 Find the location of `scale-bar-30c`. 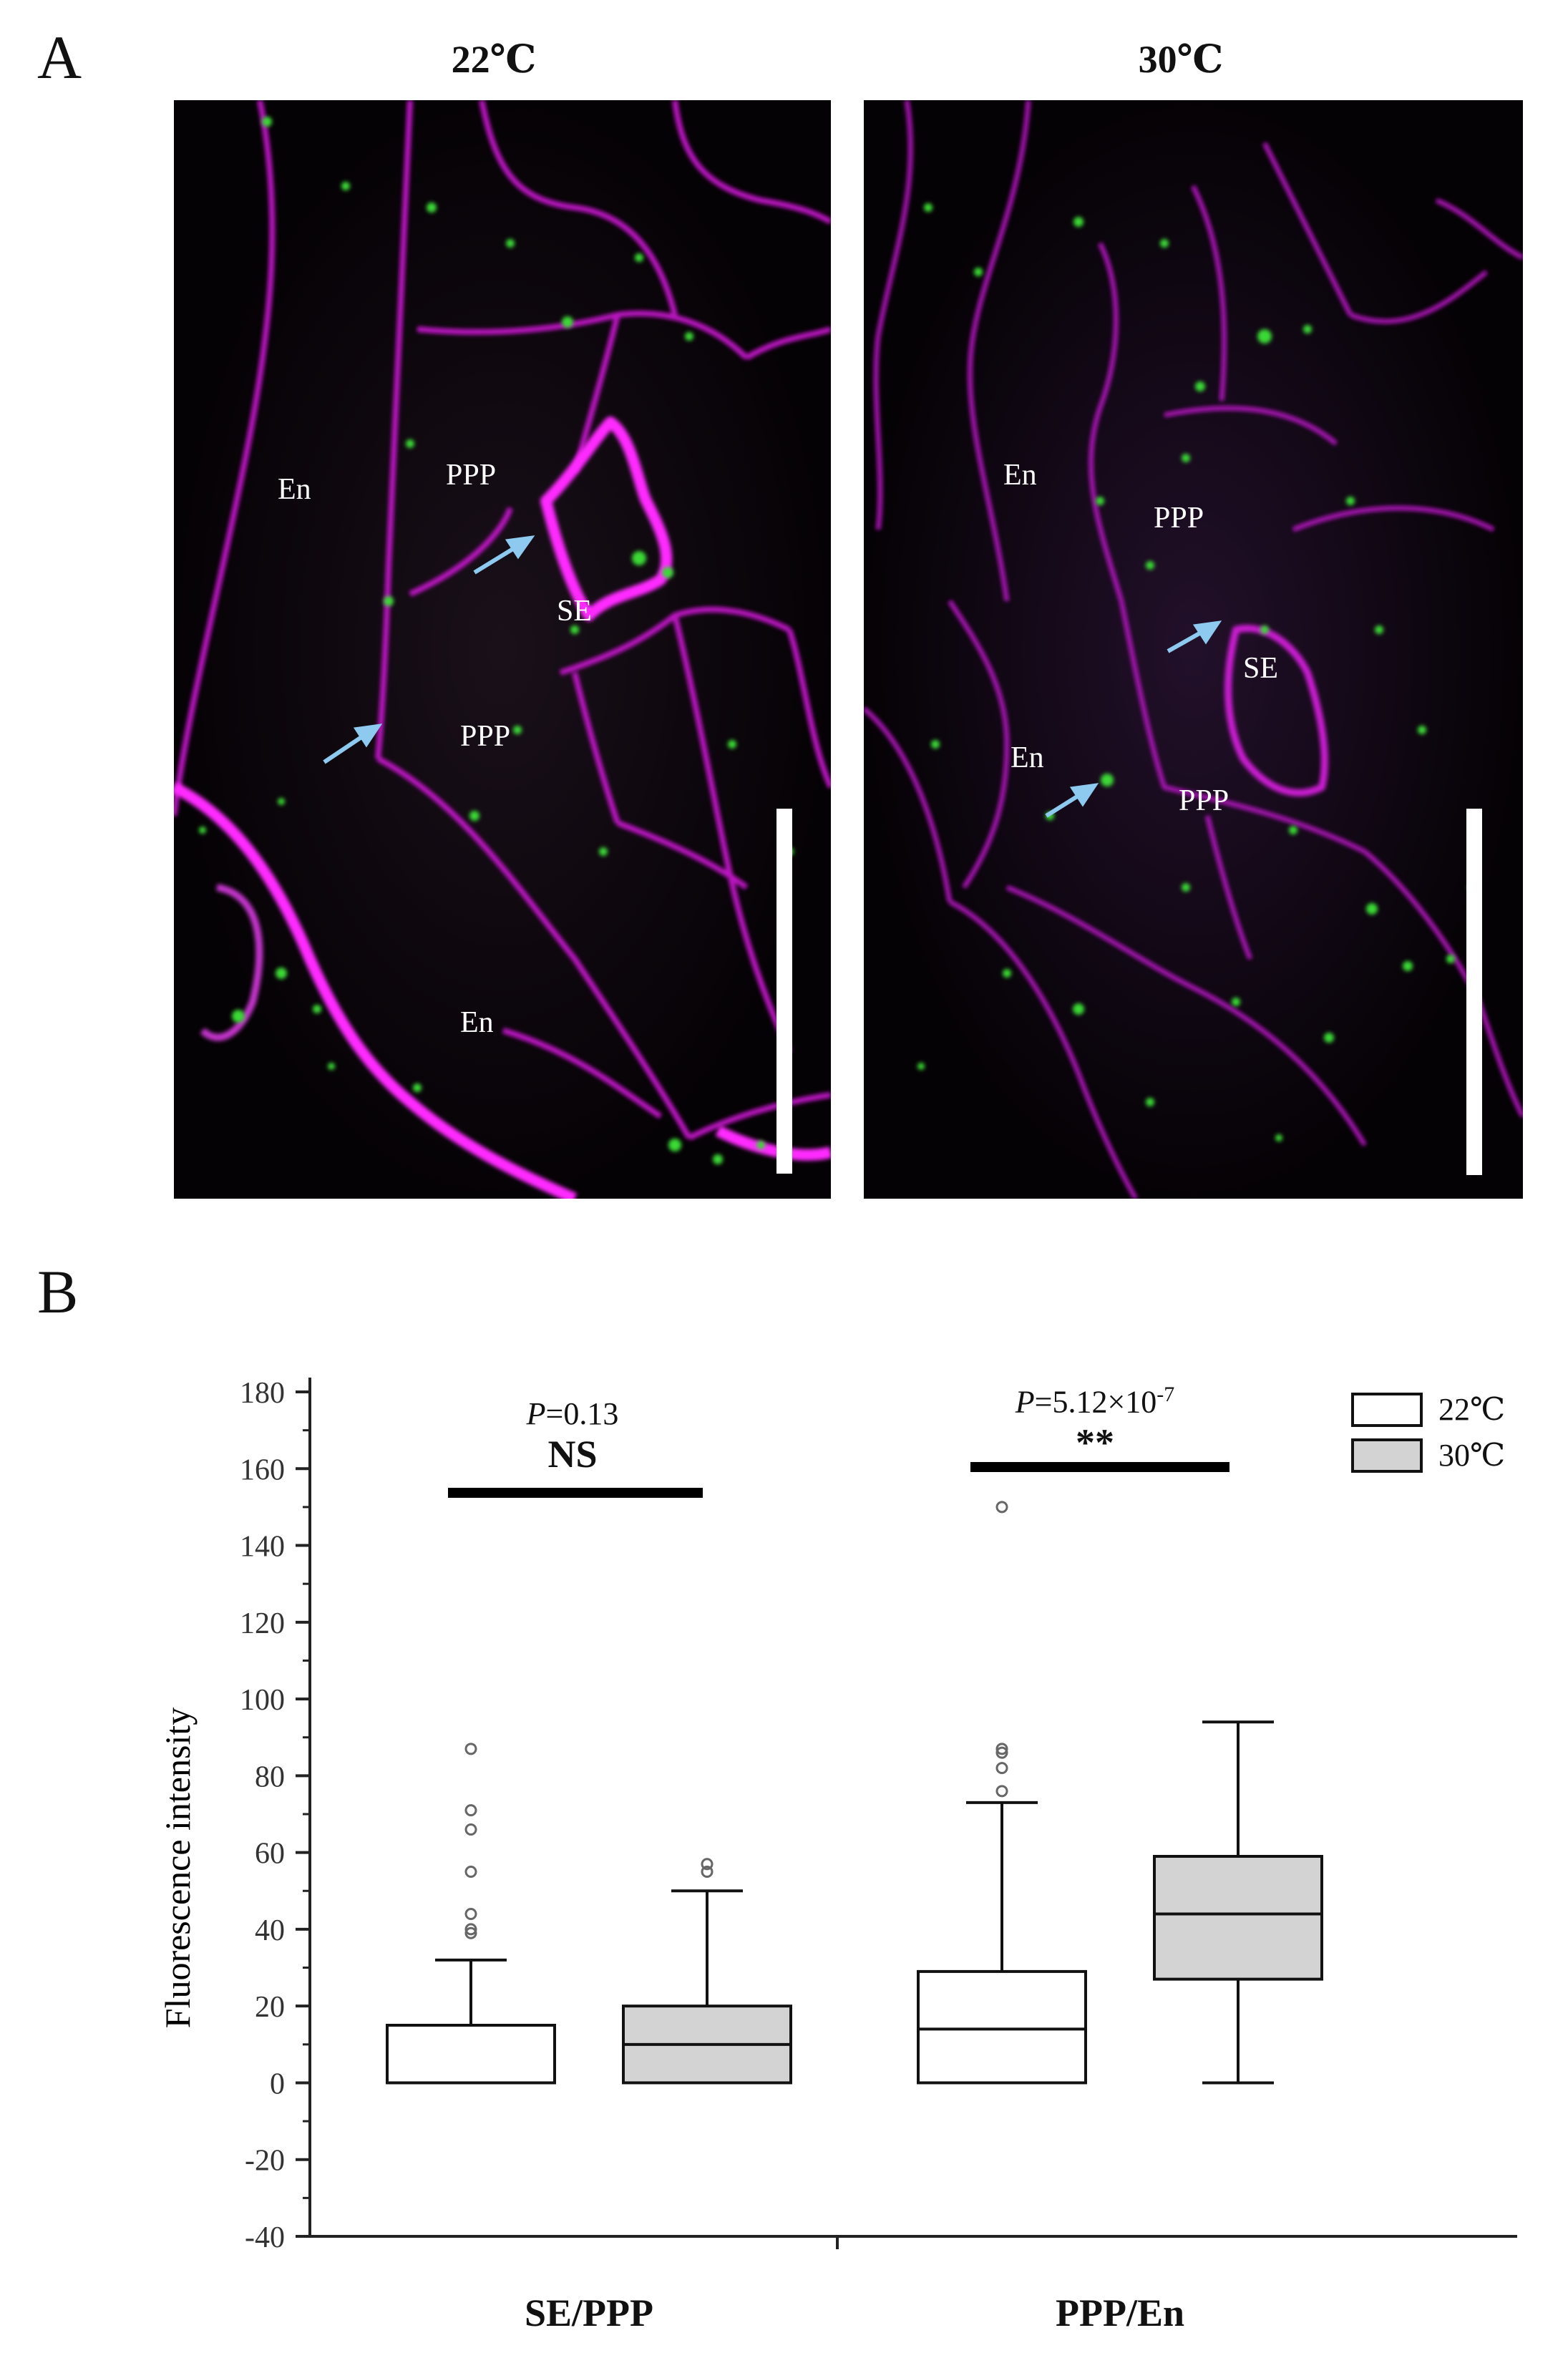

scale-bar-30c is located at coordinates (1474, 992).